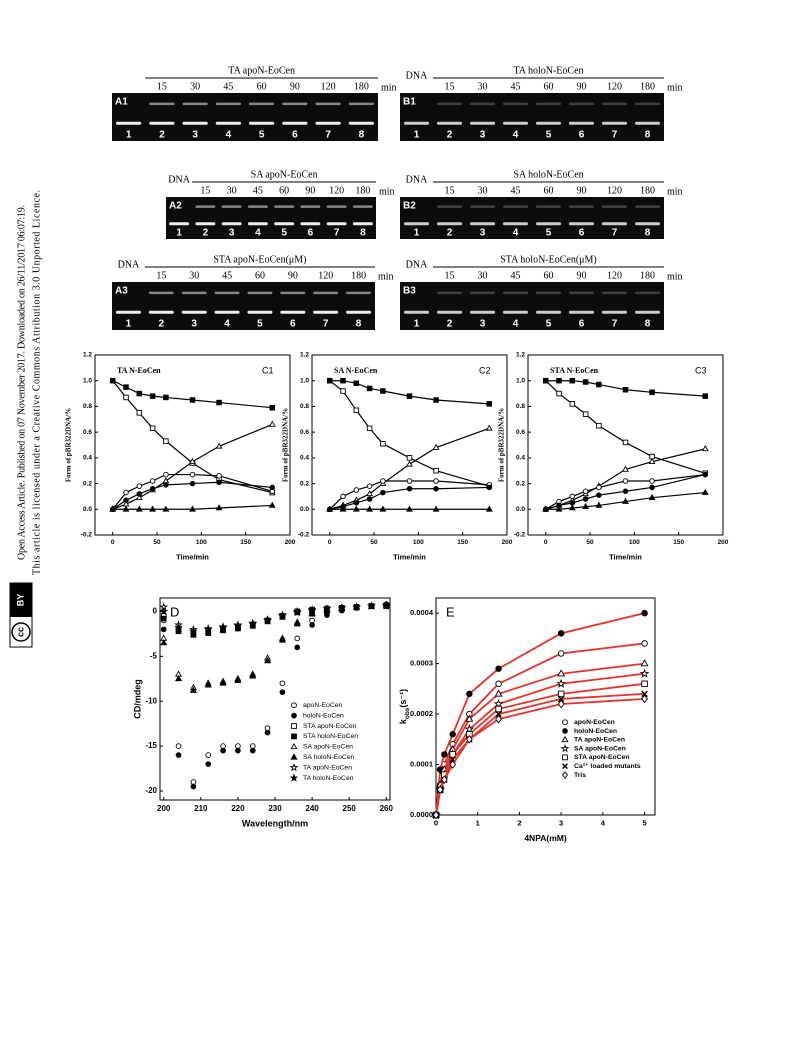 The width and height of the screenshot is (793, 1039). What do you see at coordinates (548, 70) in the screenshot?
I see `gel-title: TA holoN-EoCen` at bounding box center [548, 70].